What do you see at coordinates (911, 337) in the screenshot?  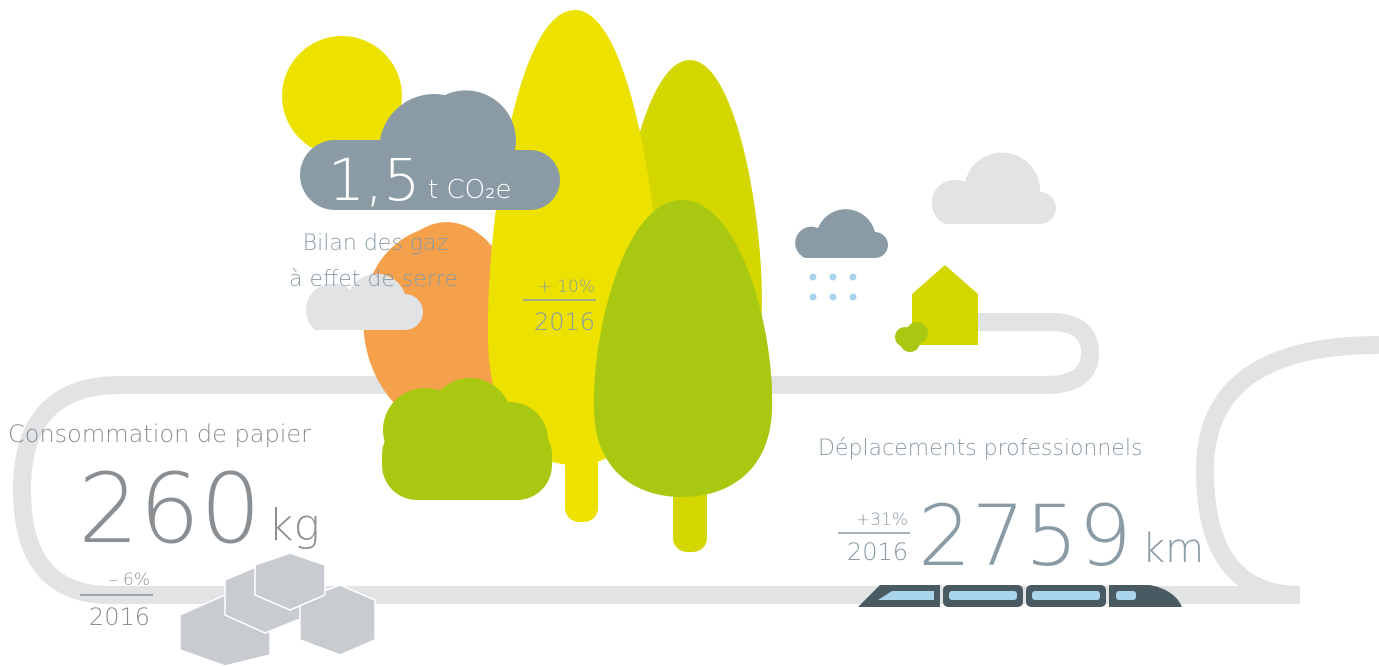 I see `house-bush` at bounding box center [911, 337].